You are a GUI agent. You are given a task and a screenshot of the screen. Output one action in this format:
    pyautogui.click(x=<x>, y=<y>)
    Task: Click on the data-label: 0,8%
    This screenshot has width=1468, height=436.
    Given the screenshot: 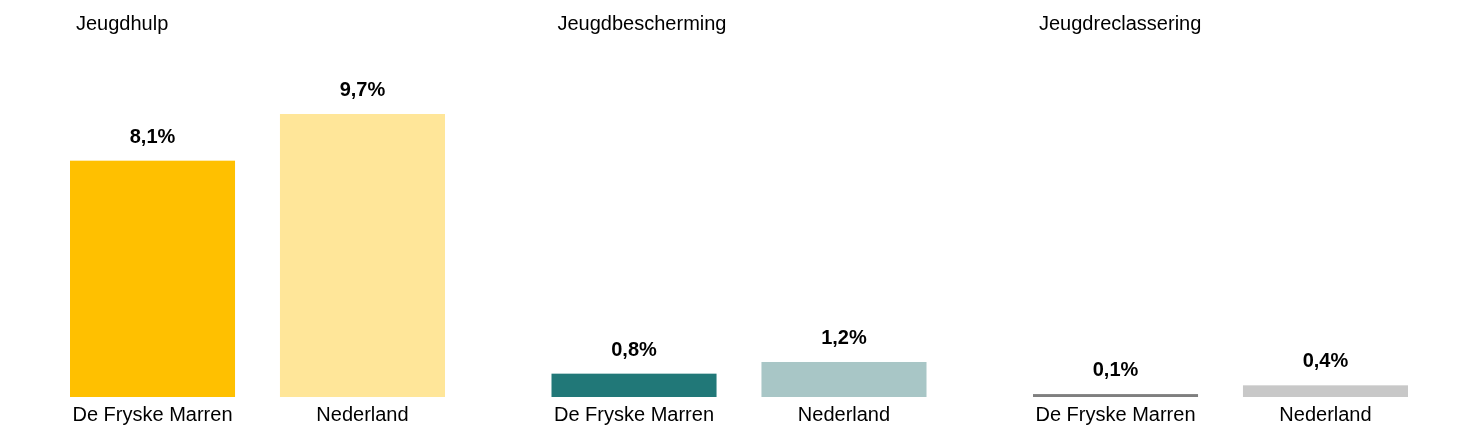 What is the action you would take?
    pyautogui.click(x=634, y=348)
    